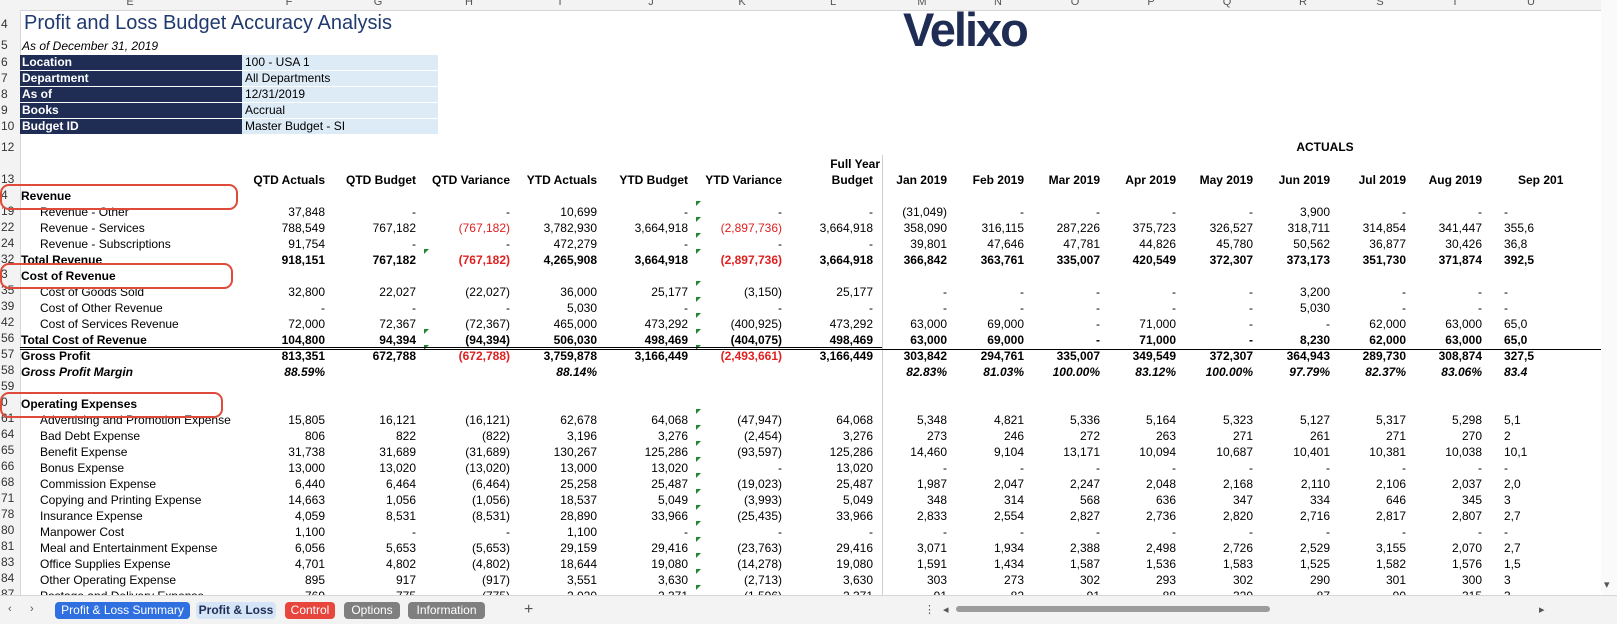 The image size is (1617, 644). I want to click on table-cell: (22,027), so click(487, 292).